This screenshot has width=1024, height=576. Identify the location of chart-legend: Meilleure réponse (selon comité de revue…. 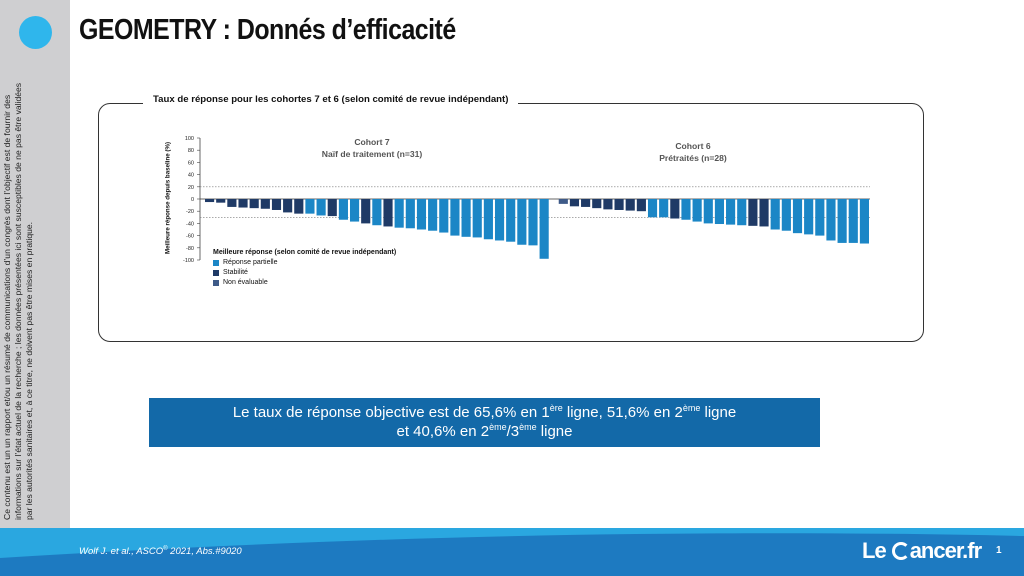
(304, 268).